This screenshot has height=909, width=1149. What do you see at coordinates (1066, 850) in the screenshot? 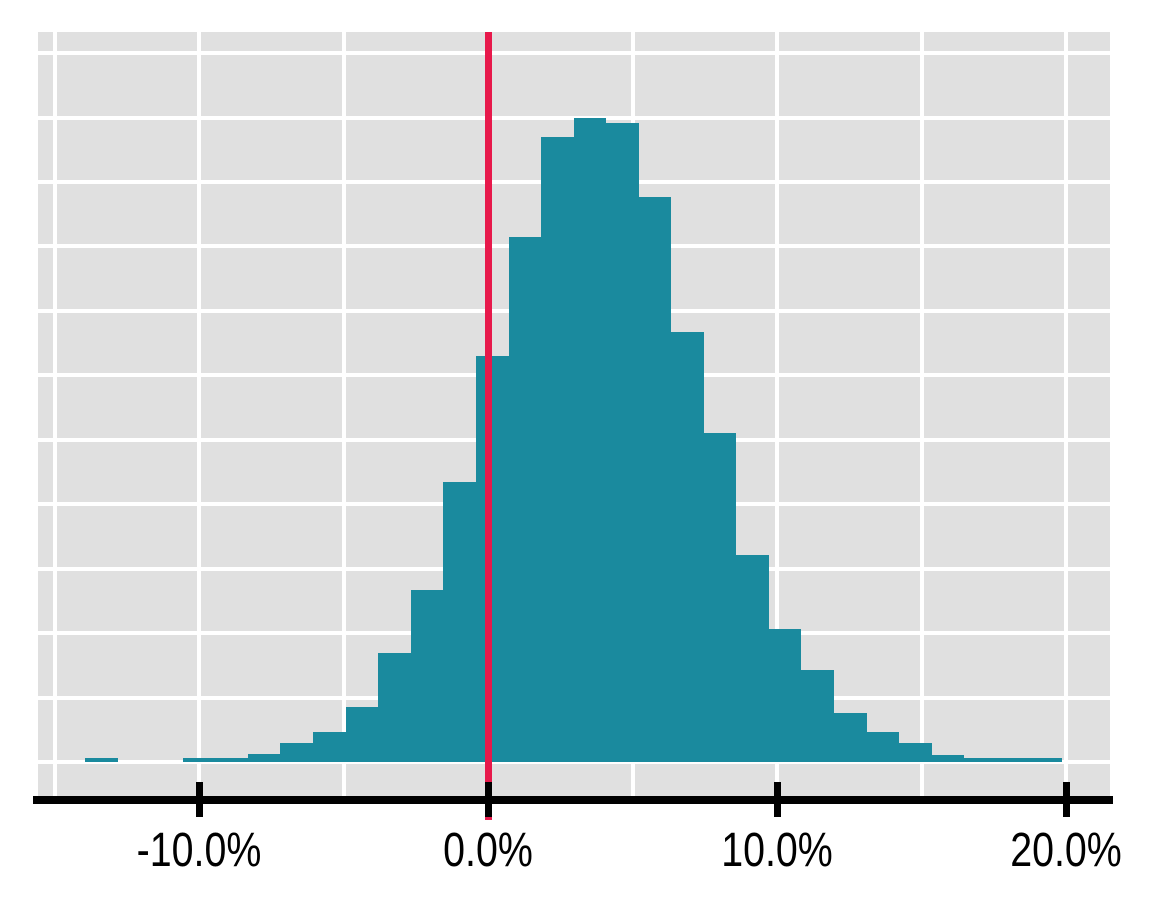
I see `x-axis-tick-label: 20.0%` at bounding box center [1066, 850].